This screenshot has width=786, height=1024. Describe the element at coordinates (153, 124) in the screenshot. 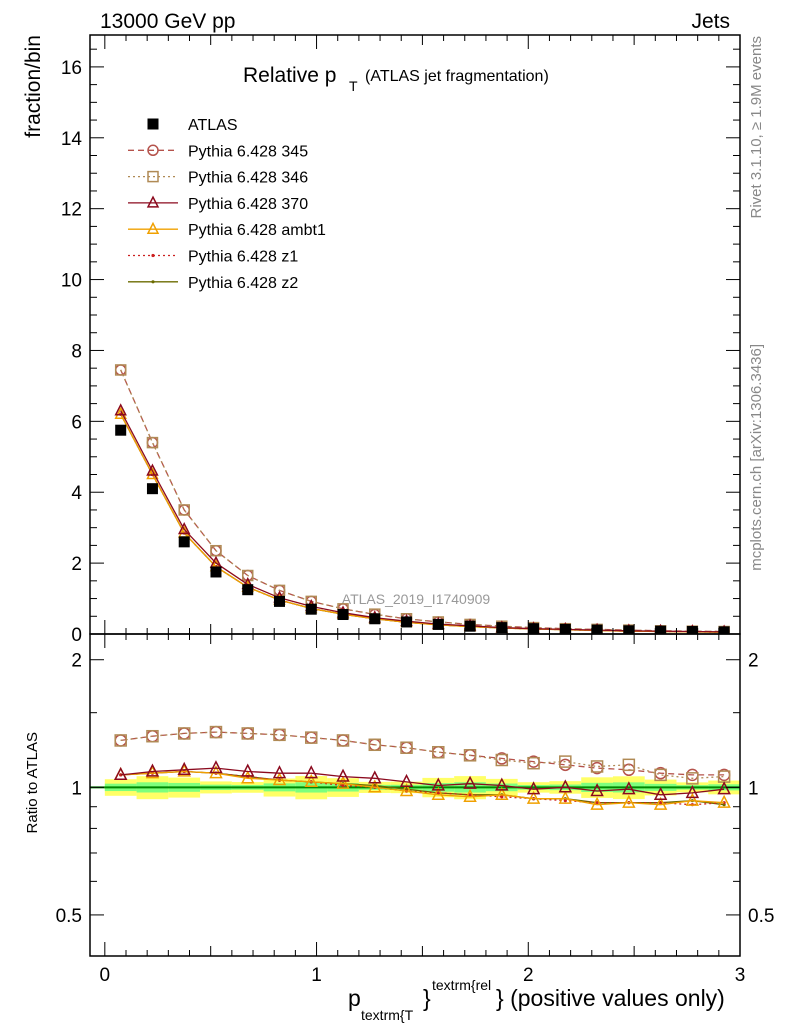

I see `legend-marker-atlas` at that location.